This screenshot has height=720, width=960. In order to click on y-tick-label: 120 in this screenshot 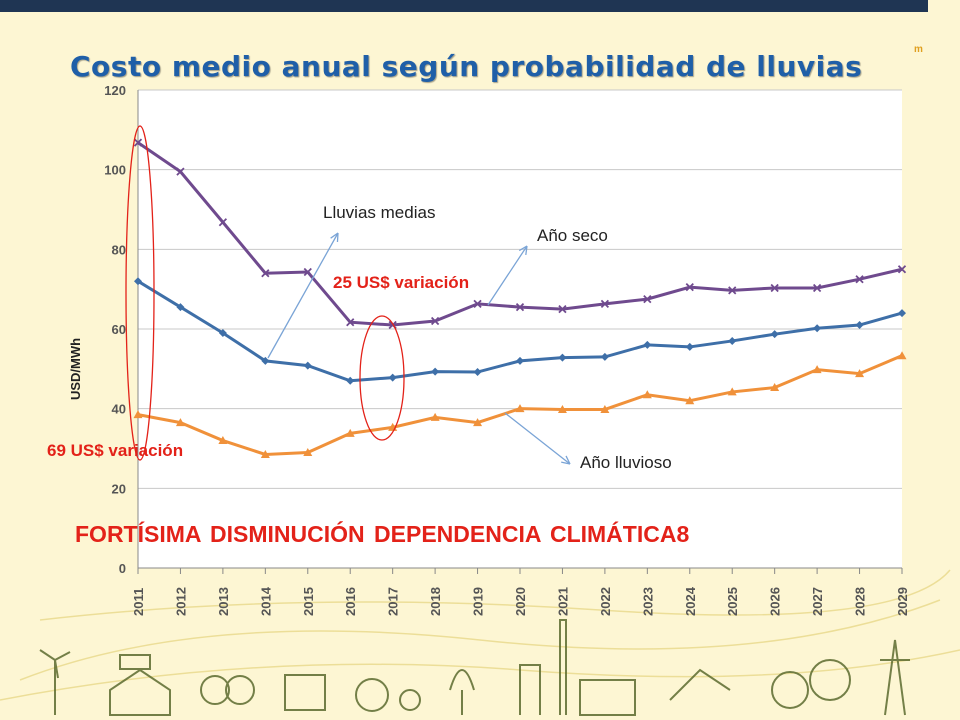, I will do `click(115, 90)`.